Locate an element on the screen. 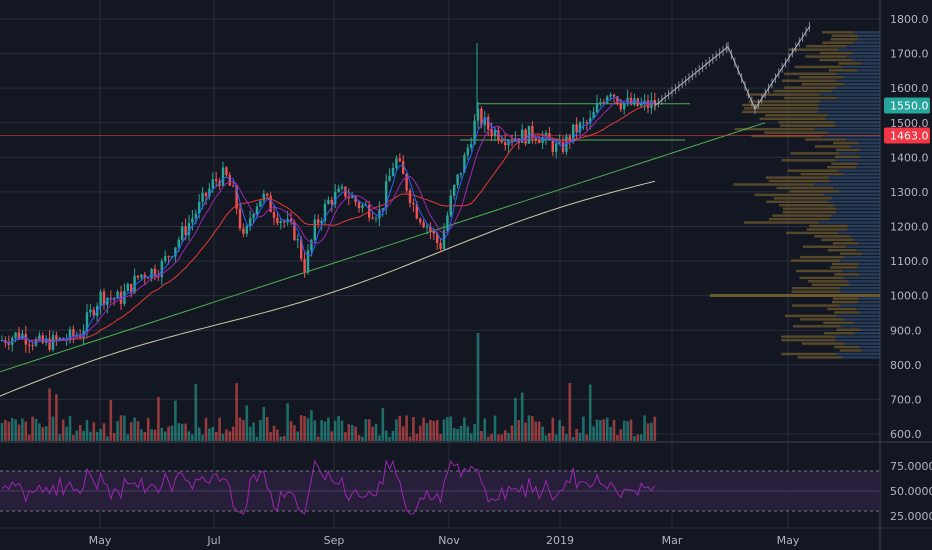  rsi-axis-label: 75.0000 is located at coordinates (911, 466).